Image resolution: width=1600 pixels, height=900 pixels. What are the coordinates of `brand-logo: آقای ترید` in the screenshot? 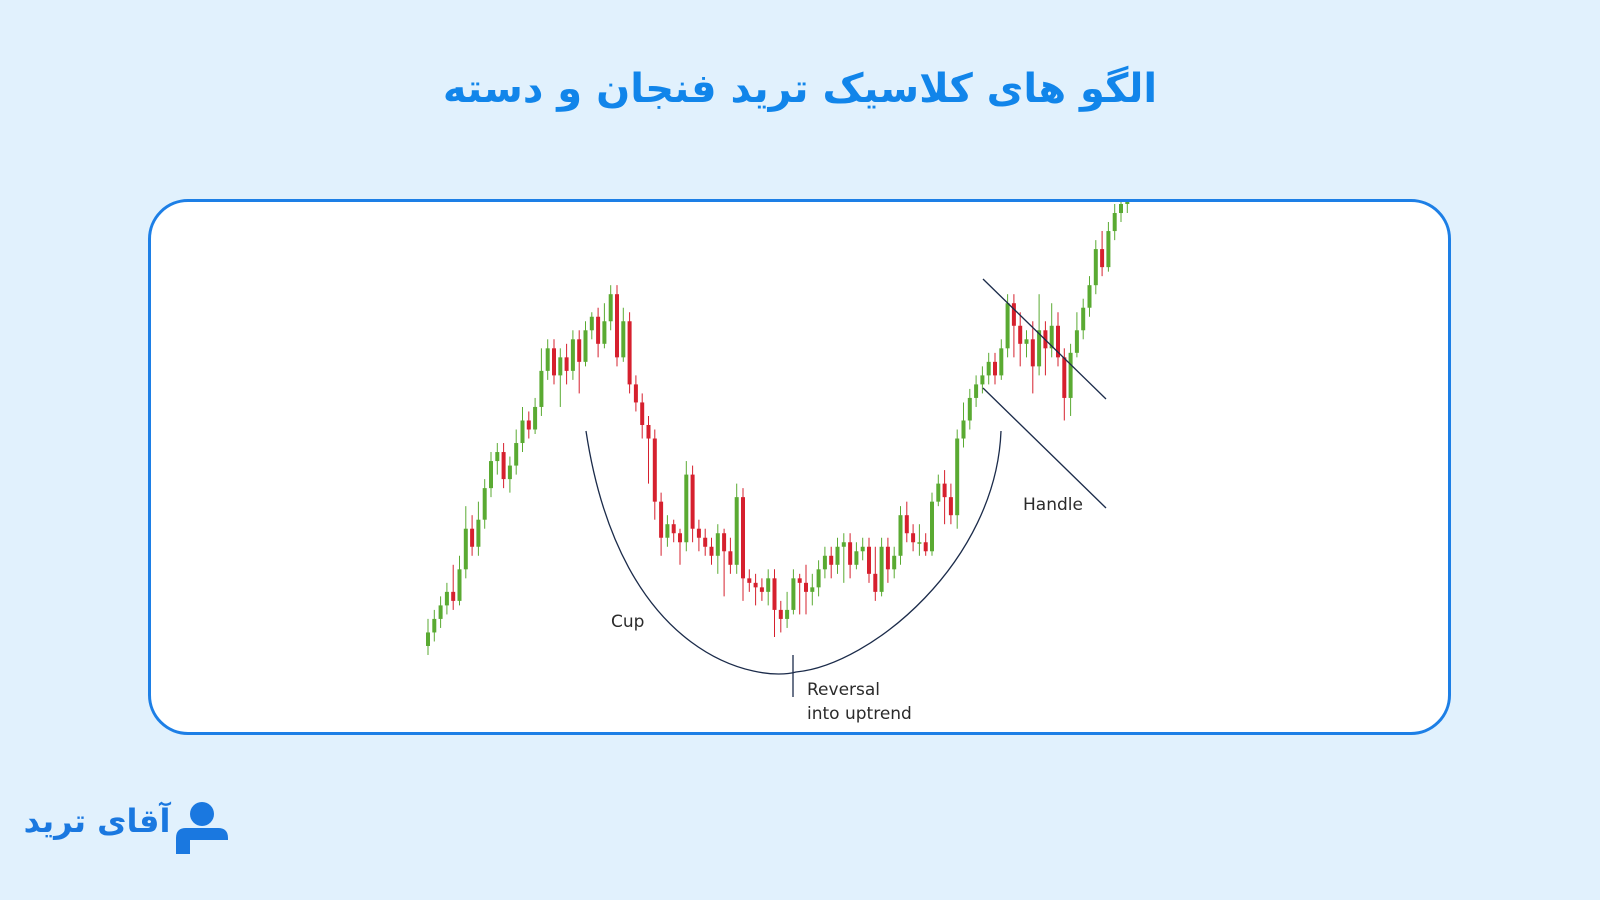 It's located at (127, 830).